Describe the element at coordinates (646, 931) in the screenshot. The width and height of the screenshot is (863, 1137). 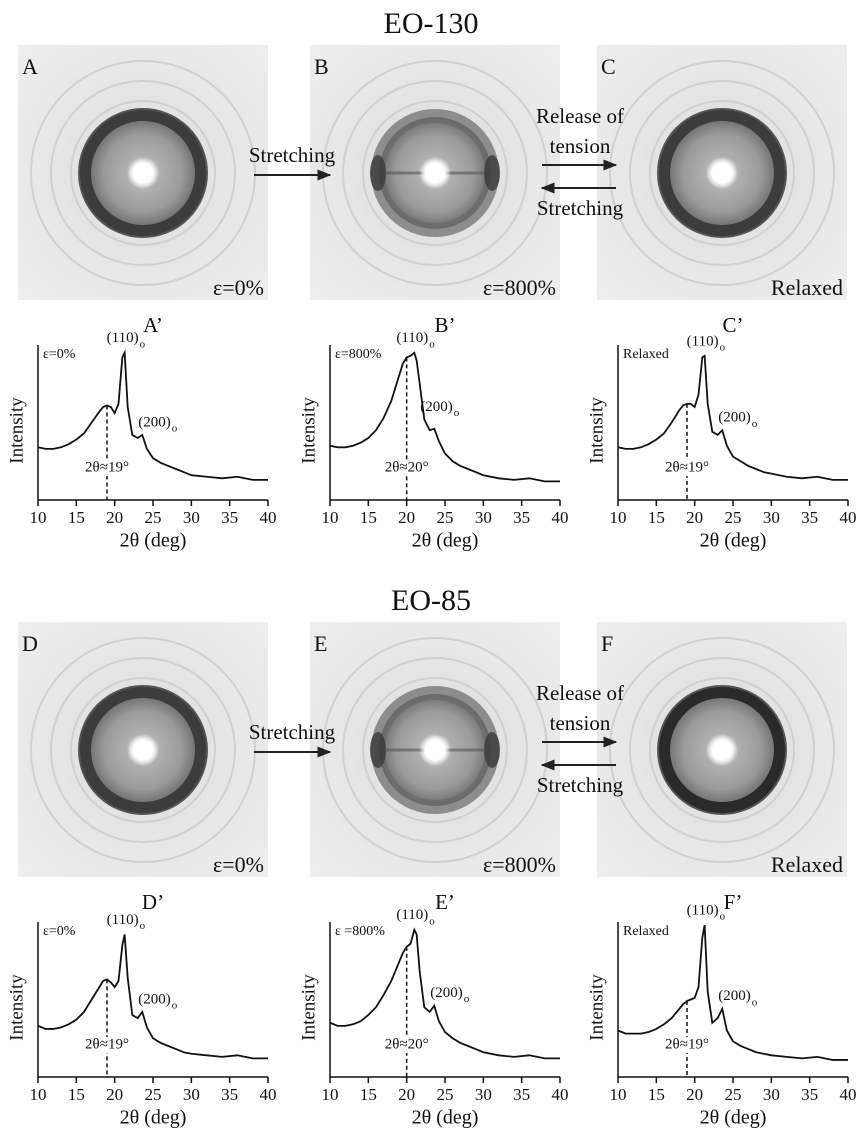
I see `inset-label: Relaxed` at that location.